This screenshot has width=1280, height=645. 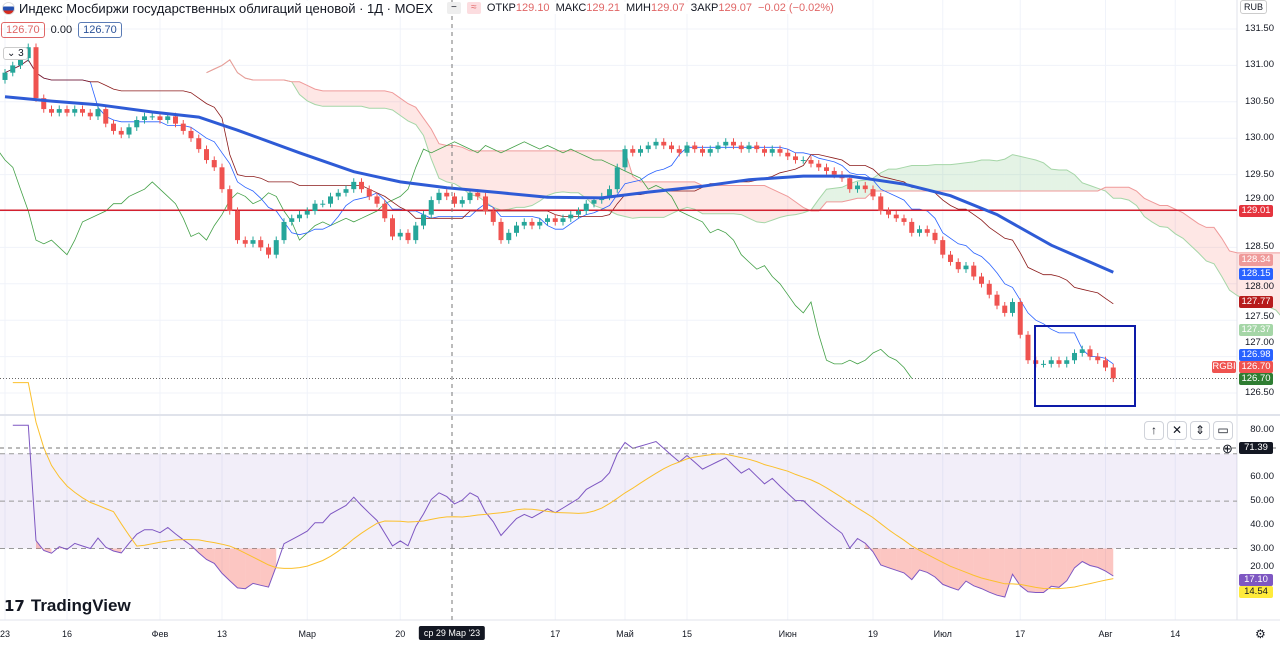 What do you see at coordinates (453, 8) in the screenshot?
I see `minus-icon: −` at bounding box center [453, 8].